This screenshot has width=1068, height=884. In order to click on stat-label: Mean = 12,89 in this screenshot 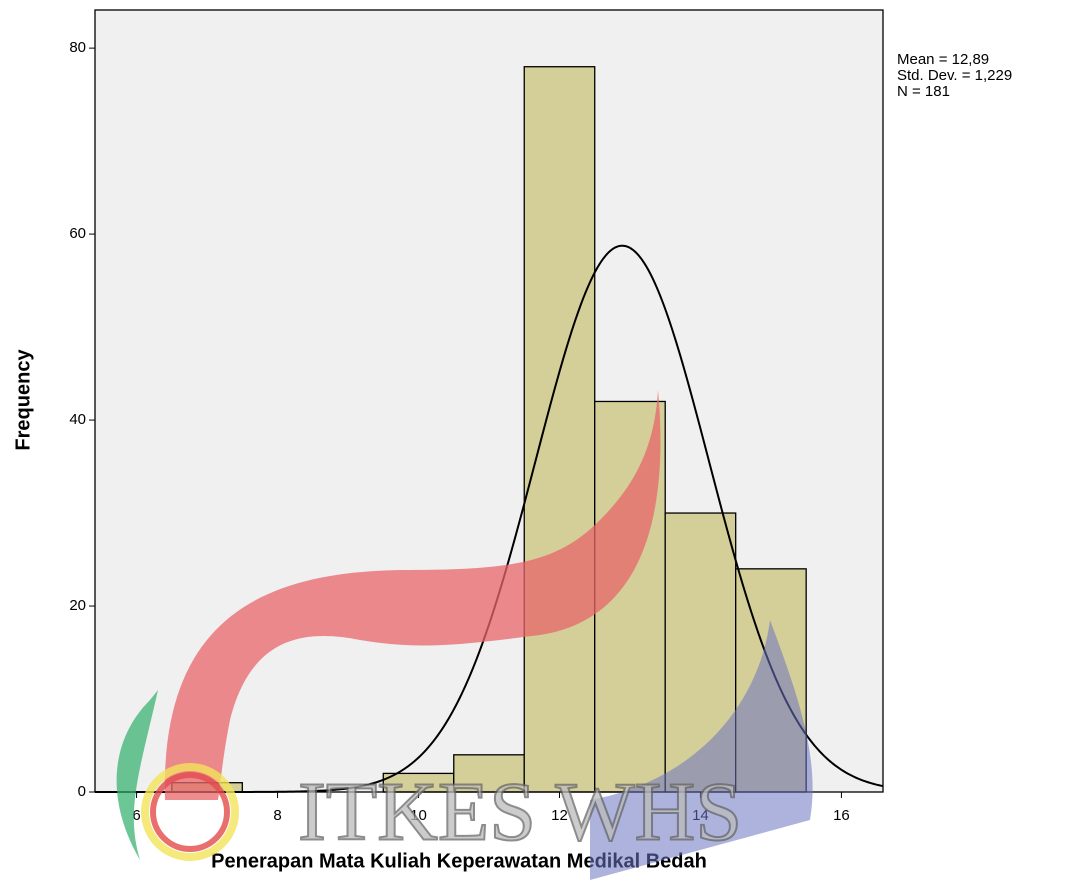, I will do `click(943, 59)`.